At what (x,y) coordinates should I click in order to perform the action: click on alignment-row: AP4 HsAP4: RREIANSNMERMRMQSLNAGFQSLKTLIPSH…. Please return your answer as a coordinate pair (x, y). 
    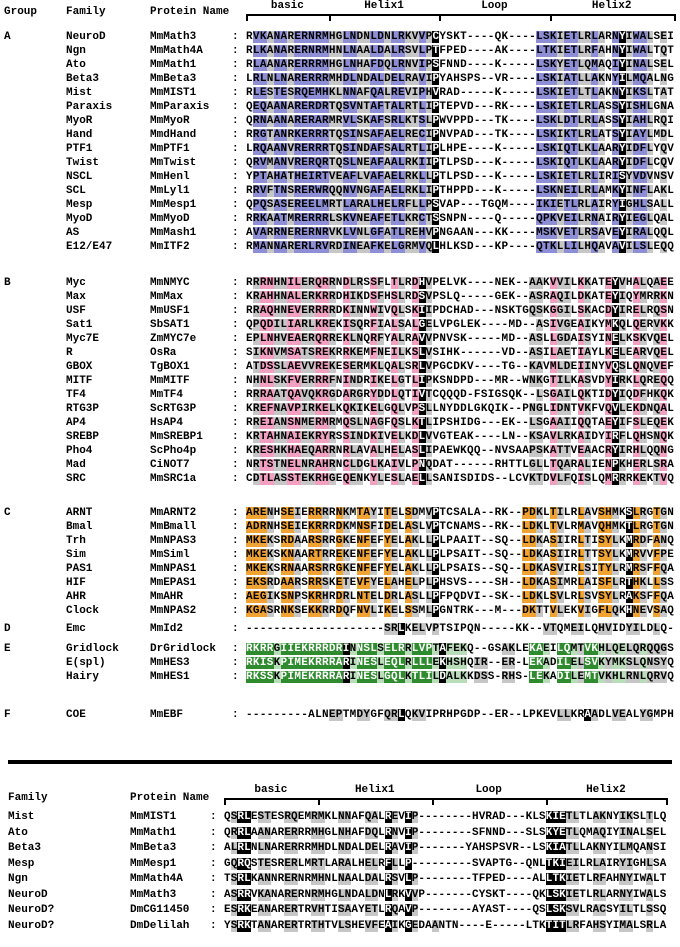
    Looking at the image, I should click on (337, 423).